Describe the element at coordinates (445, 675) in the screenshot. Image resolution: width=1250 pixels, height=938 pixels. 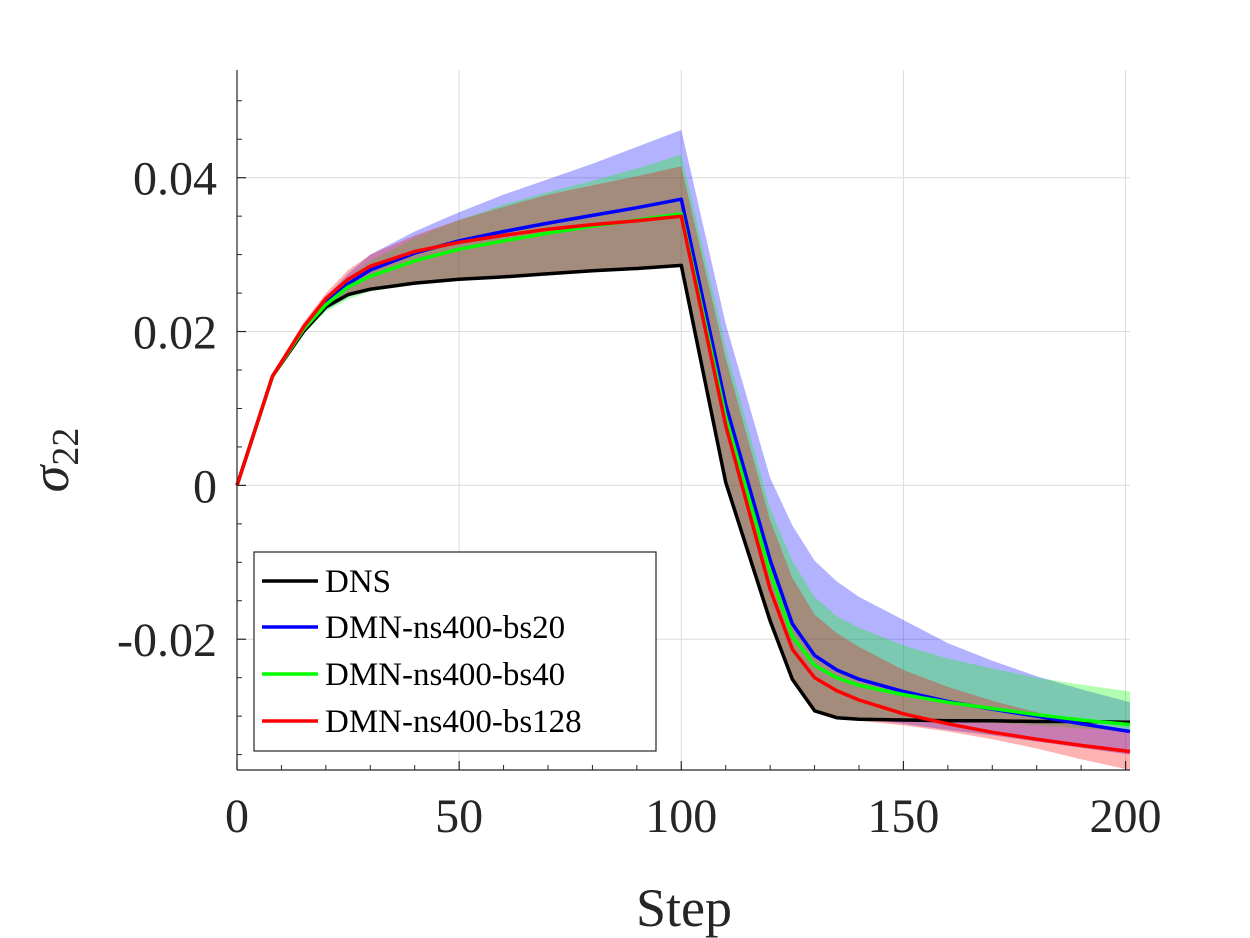
I see `legend-label-dmn-ns400-bs40: DMN-ns400-bs40` at that location.